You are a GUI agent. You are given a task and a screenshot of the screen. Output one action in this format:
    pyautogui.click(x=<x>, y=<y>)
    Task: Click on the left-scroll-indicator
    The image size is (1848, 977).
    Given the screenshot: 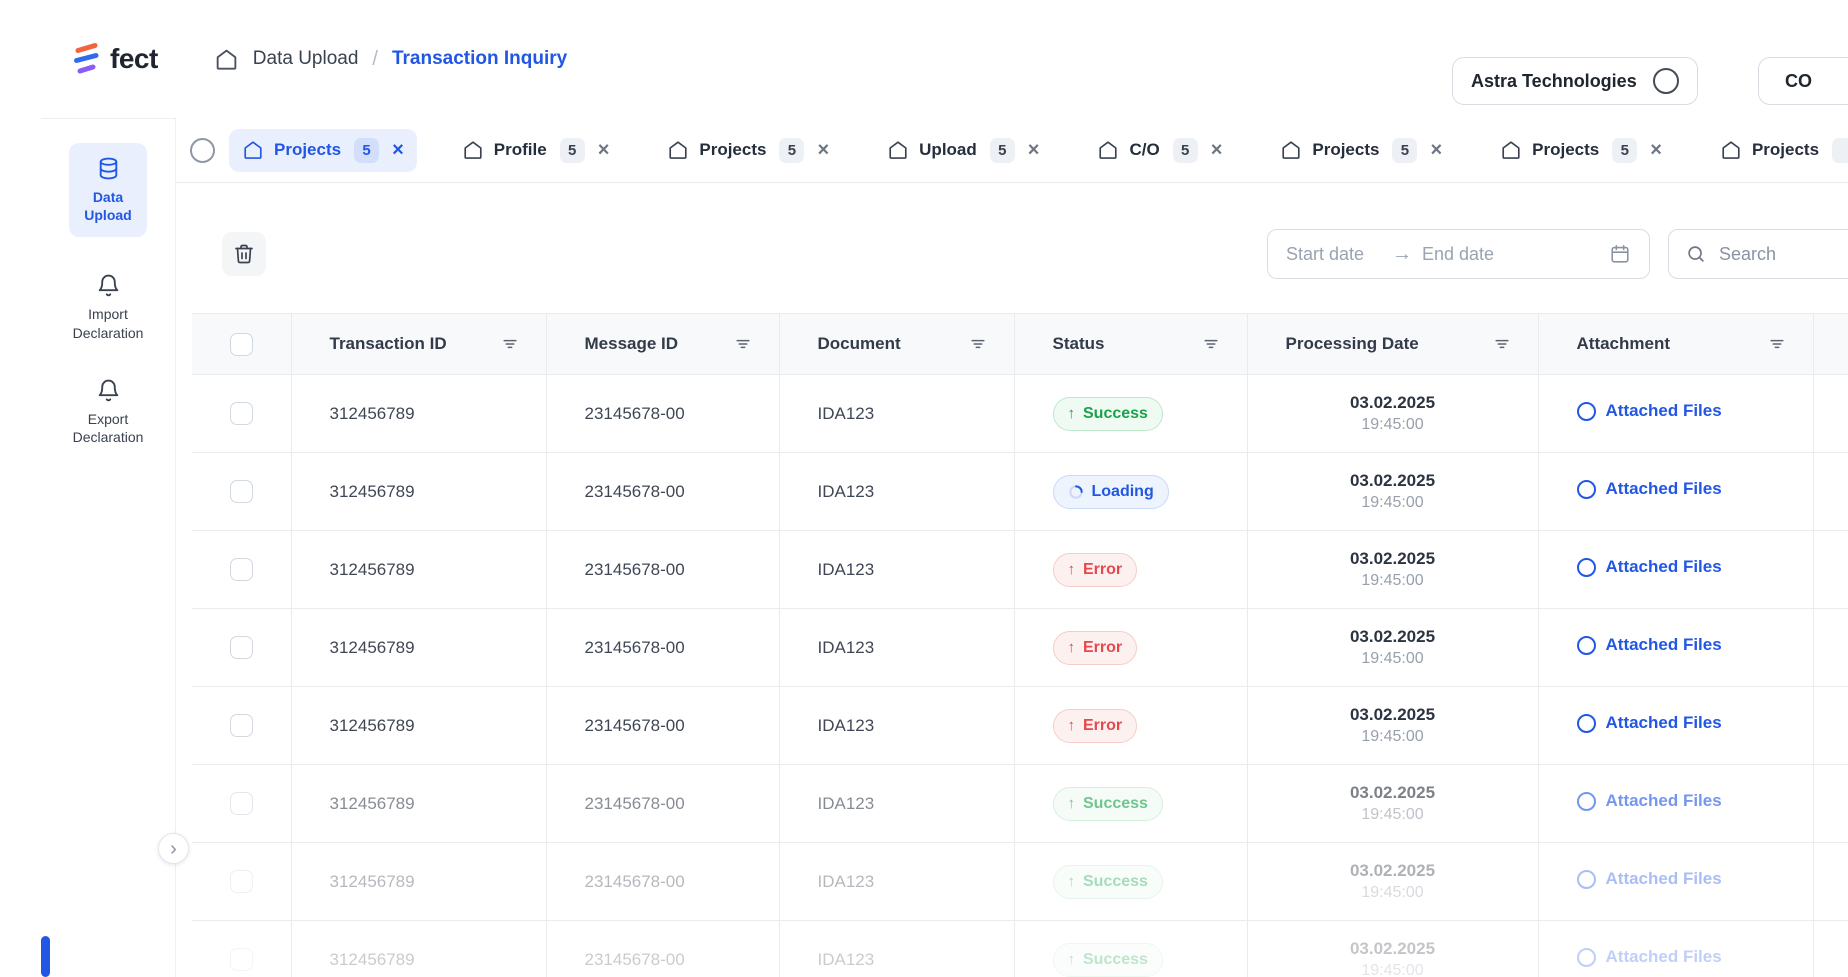 What is the action you would take?
    pyautogui.click(x=45, y=956)
    